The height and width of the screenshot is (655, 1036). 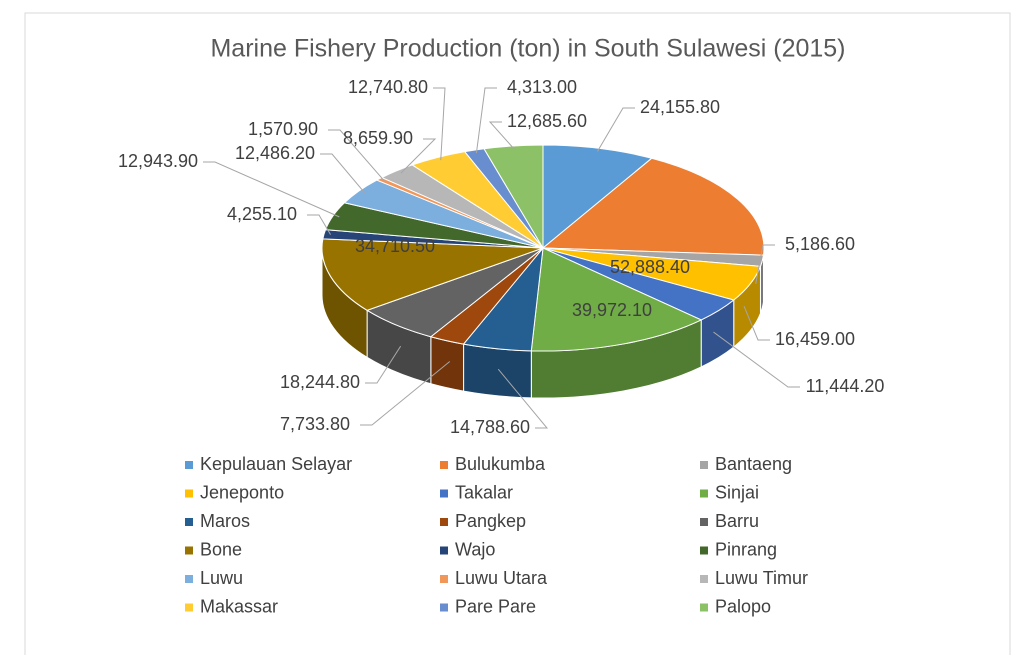 What do you see at coordinates (815, 339) in the screenshot?
I see `data-label: 16,459.00` at bounding box center [815, 339].